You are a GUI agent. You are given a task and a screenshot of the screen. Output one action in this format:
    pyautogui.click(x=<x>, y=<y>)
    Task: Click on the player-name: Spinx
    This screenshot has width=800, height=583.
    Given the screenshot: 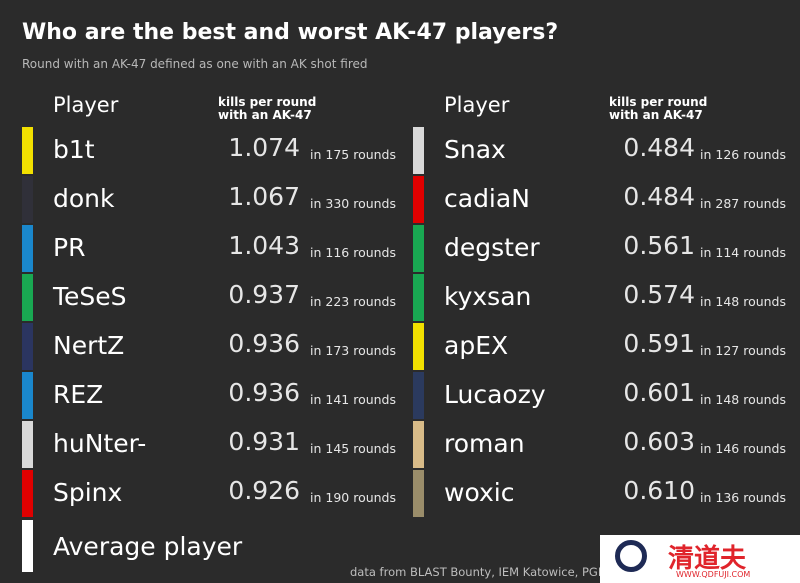 What is the action you would take?
    pyautogui.click(x=88, y=492)
    